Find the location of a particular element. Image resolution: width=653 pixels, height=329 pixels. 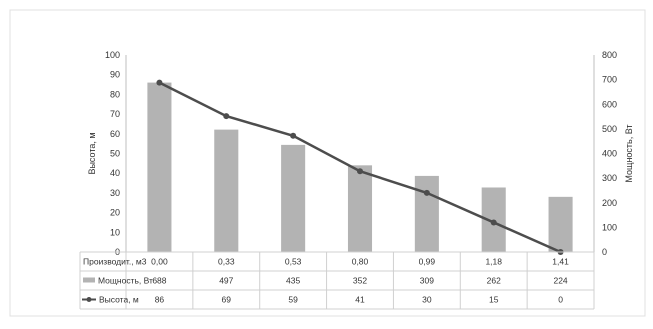

bar-value-cell: 224 is located at coordinates (560, 281).